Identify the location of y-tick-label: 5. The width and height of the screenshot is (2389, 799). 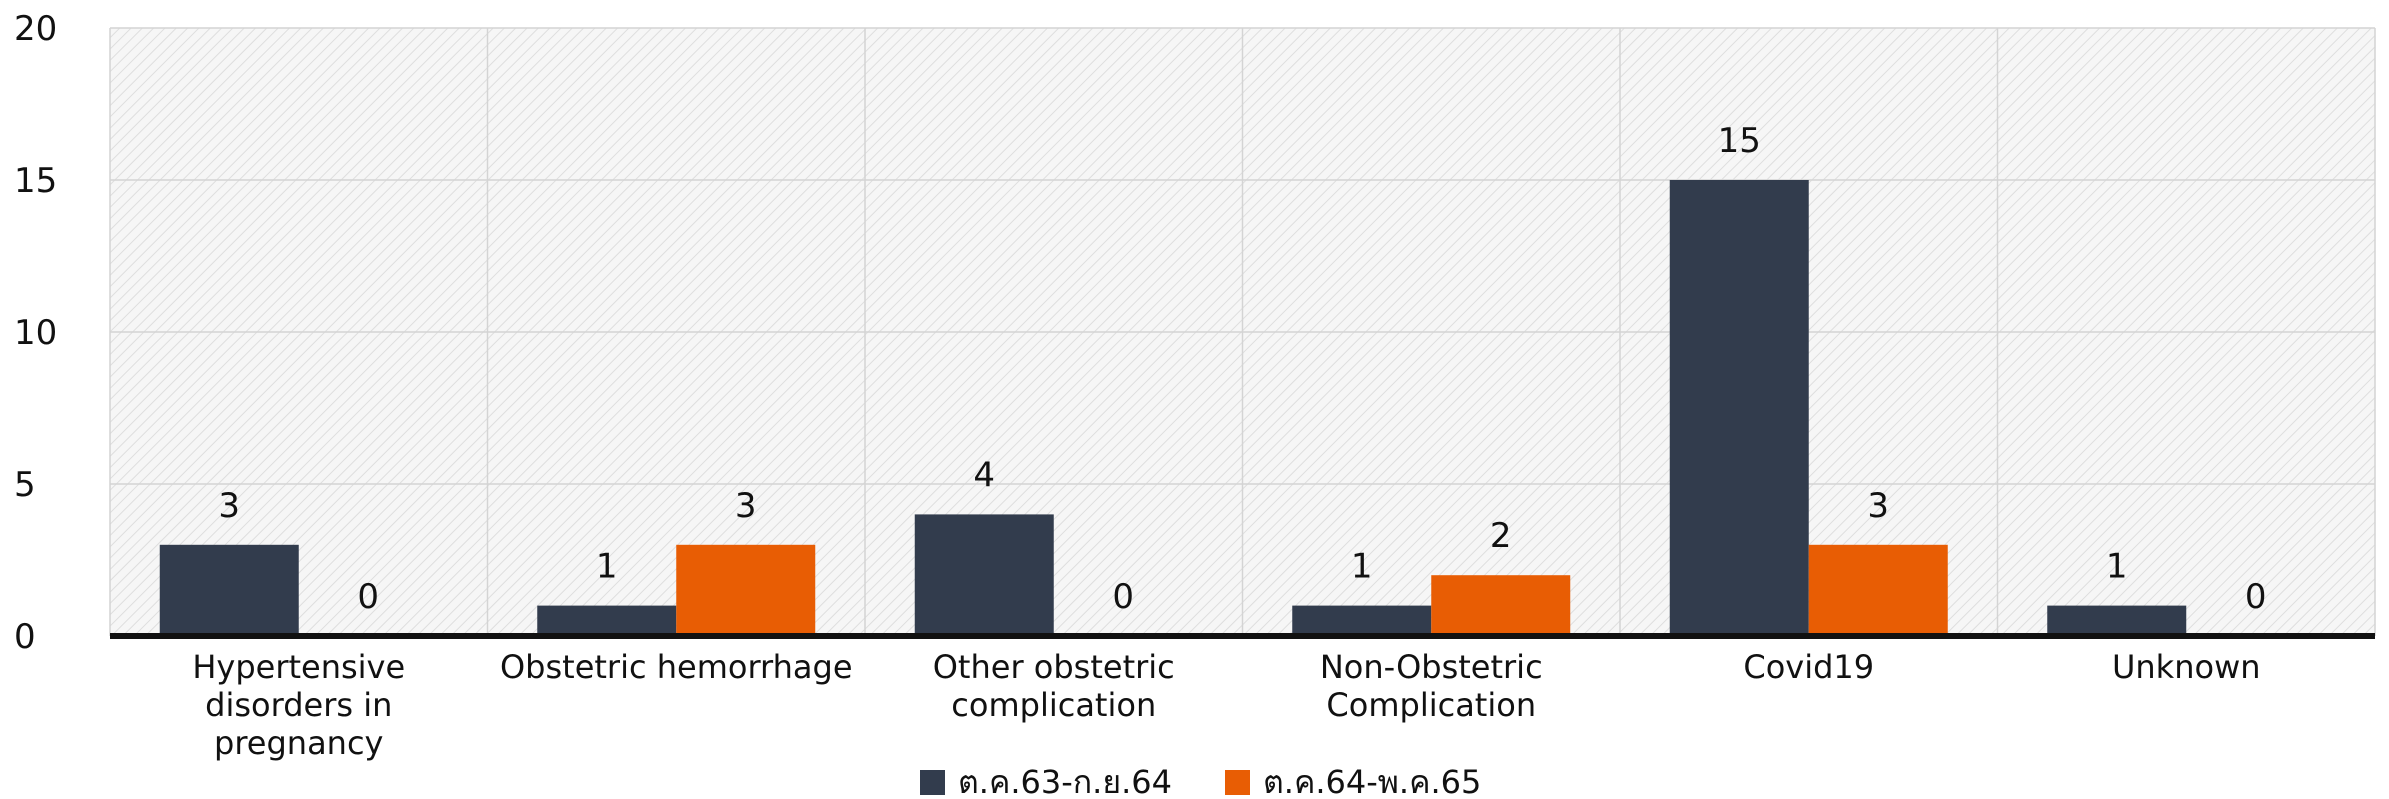
(25, 485).